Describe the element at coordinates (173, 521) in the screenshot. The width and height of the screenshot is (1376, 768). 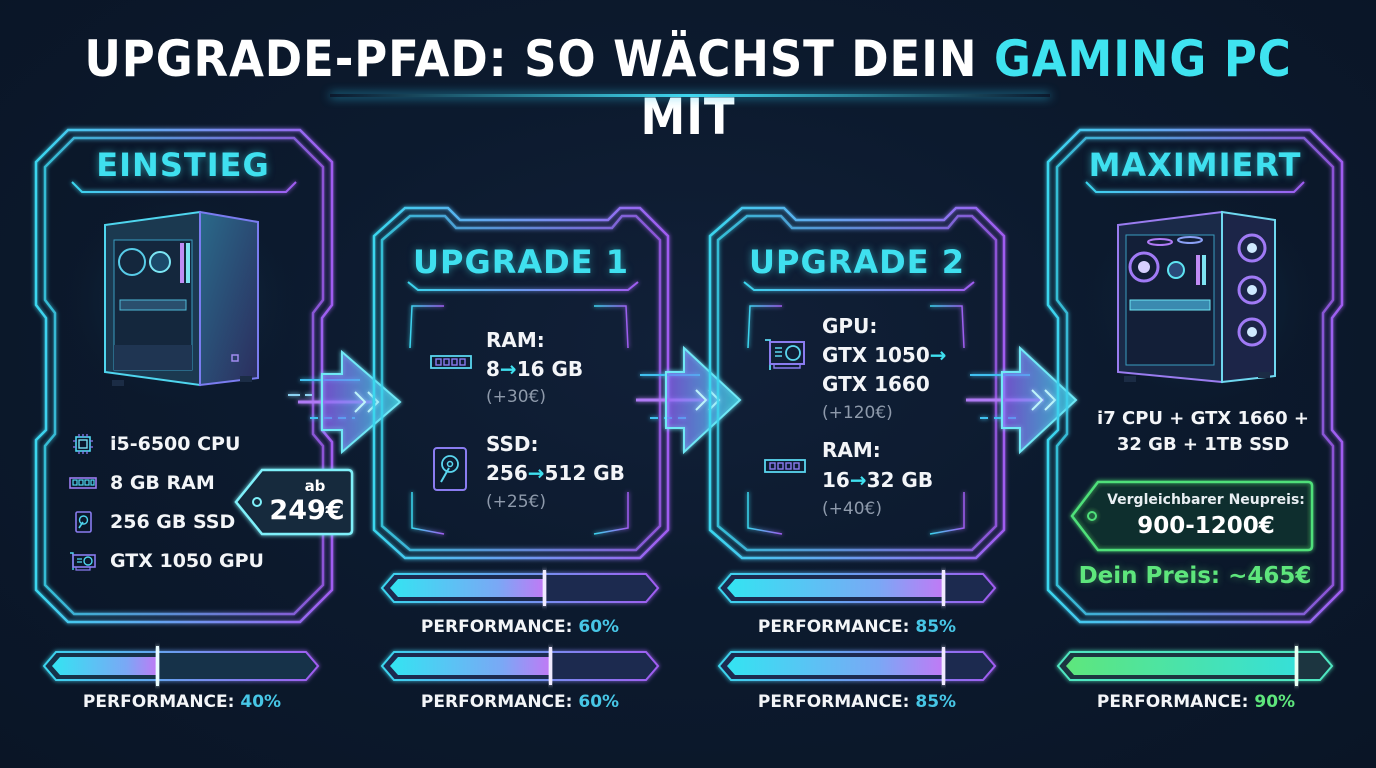
I see `spec-ssd-label: 256 GB SSD` at that location.